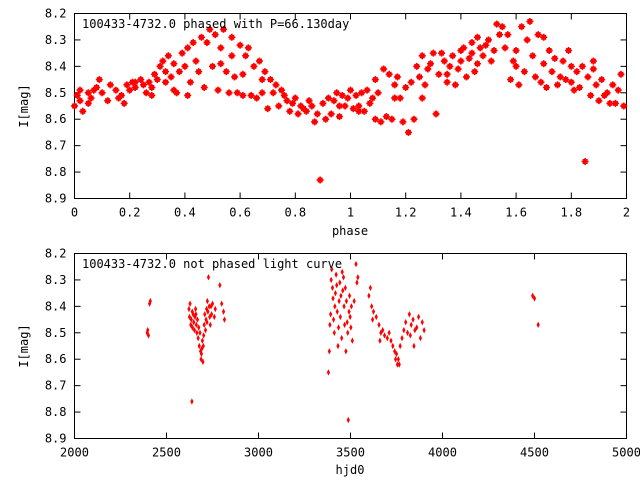 Image resolution: width=640 pixels, height=480 pixels. Describe the element at coordinates (56, 93) in the screenshot. I see `phased-y-tick-label: 8.5` at that location.